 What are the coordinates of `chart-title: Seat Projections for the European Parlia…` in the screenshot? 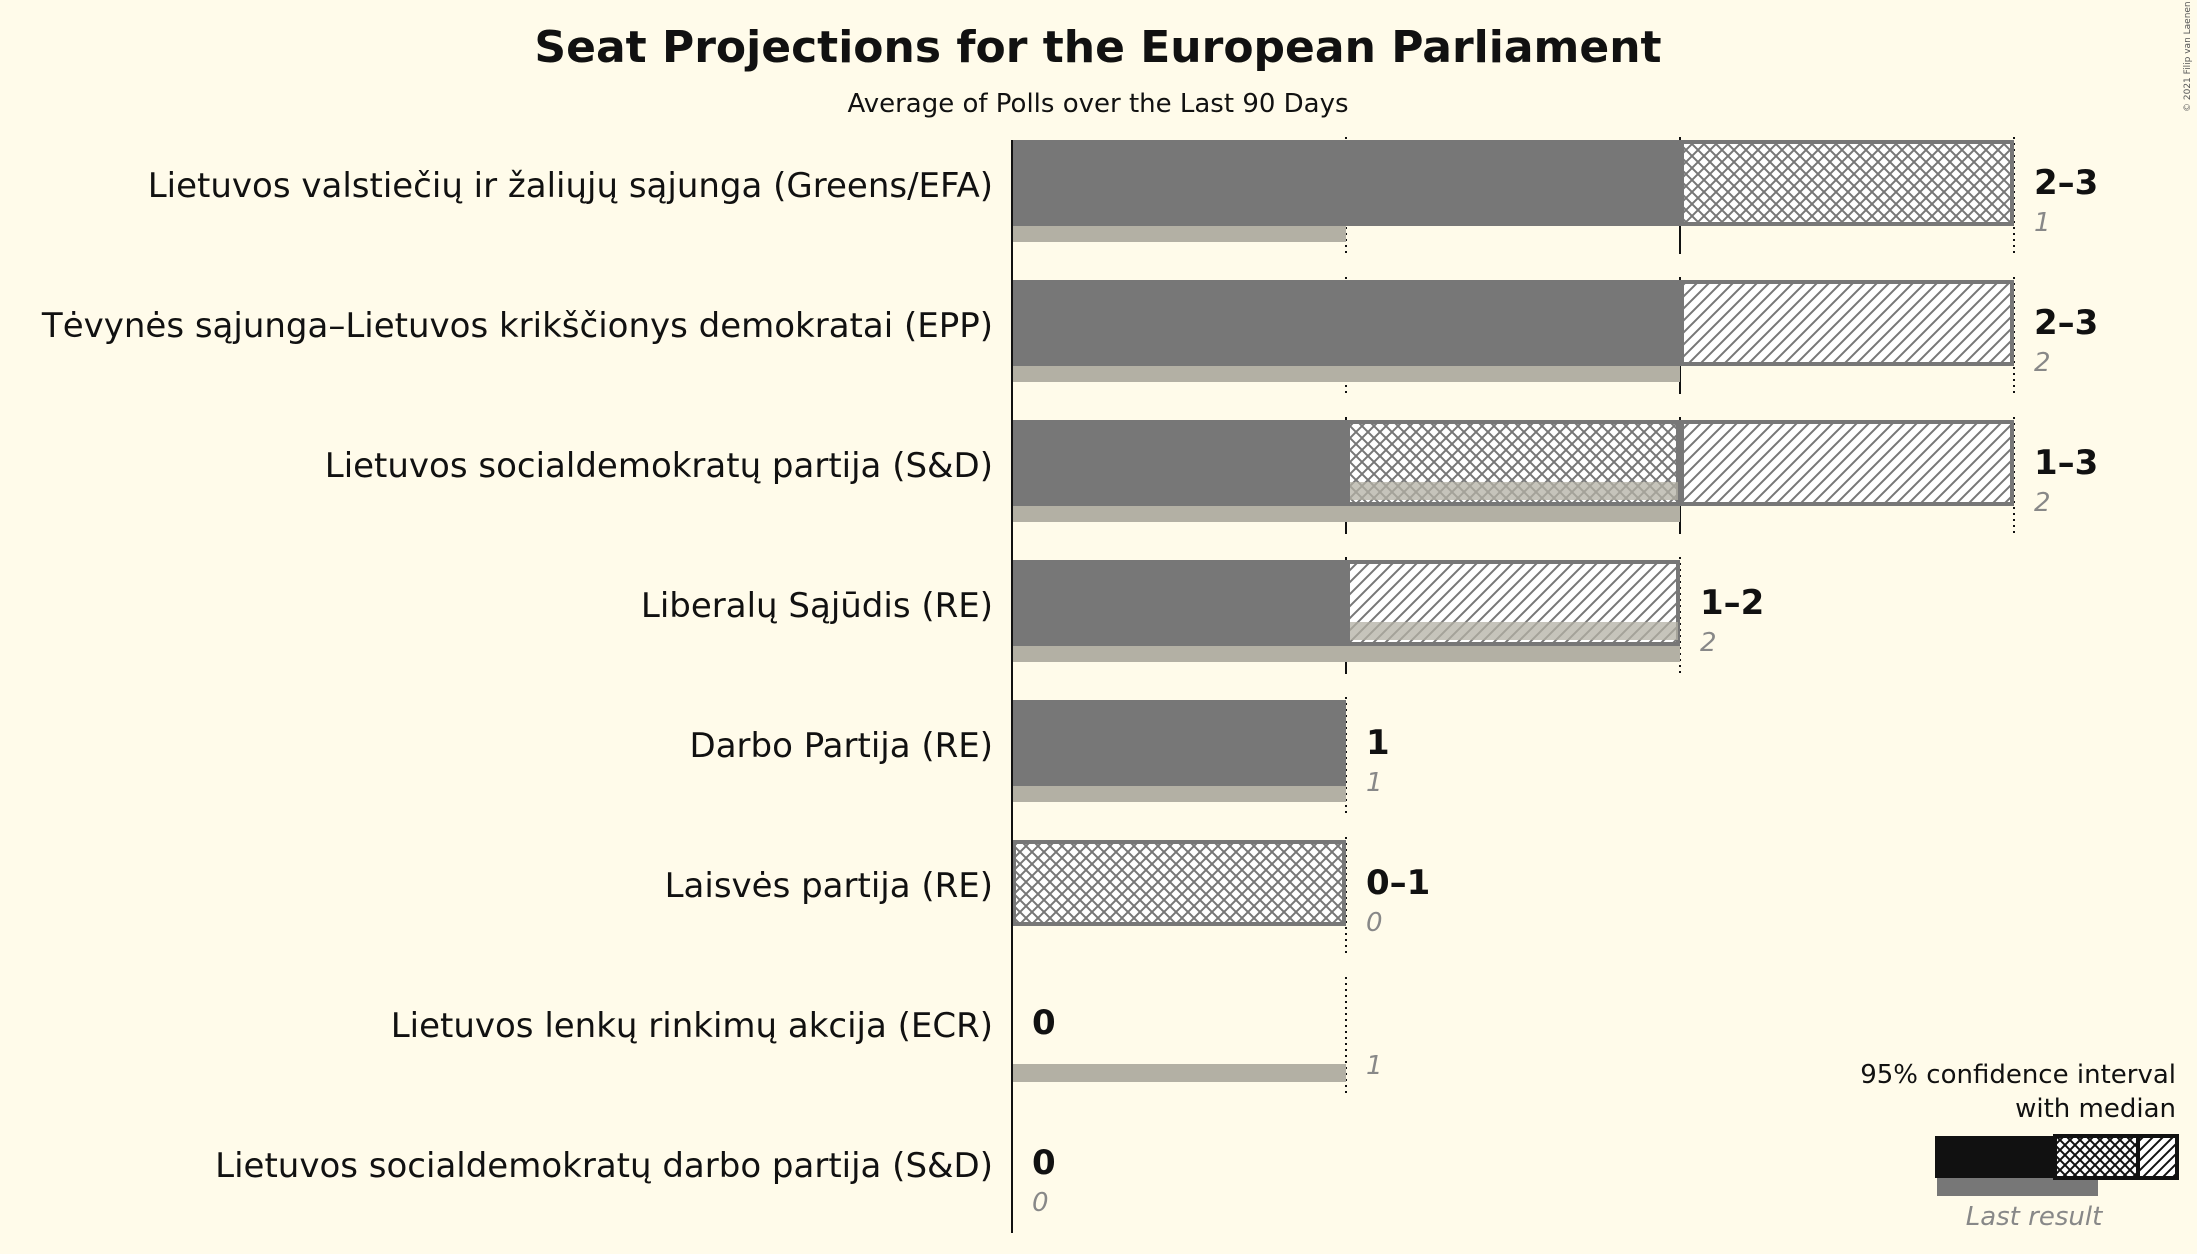 It's located at (1097, 47).